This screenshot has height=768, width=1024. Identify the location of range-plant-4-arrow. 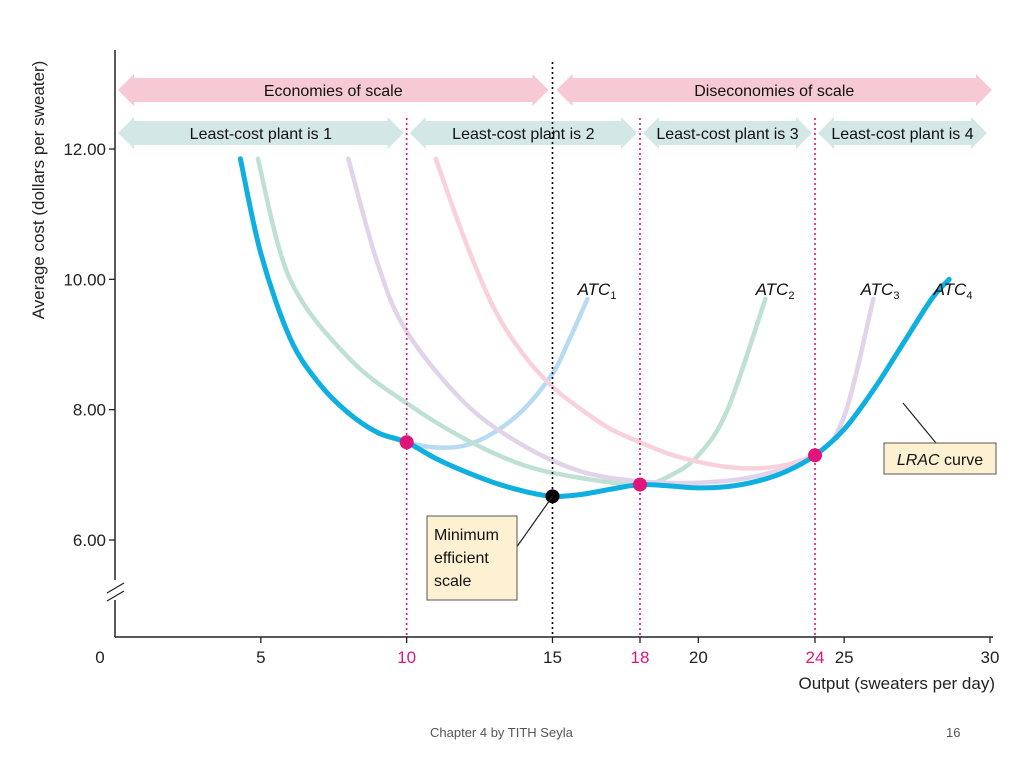
(902, 133).